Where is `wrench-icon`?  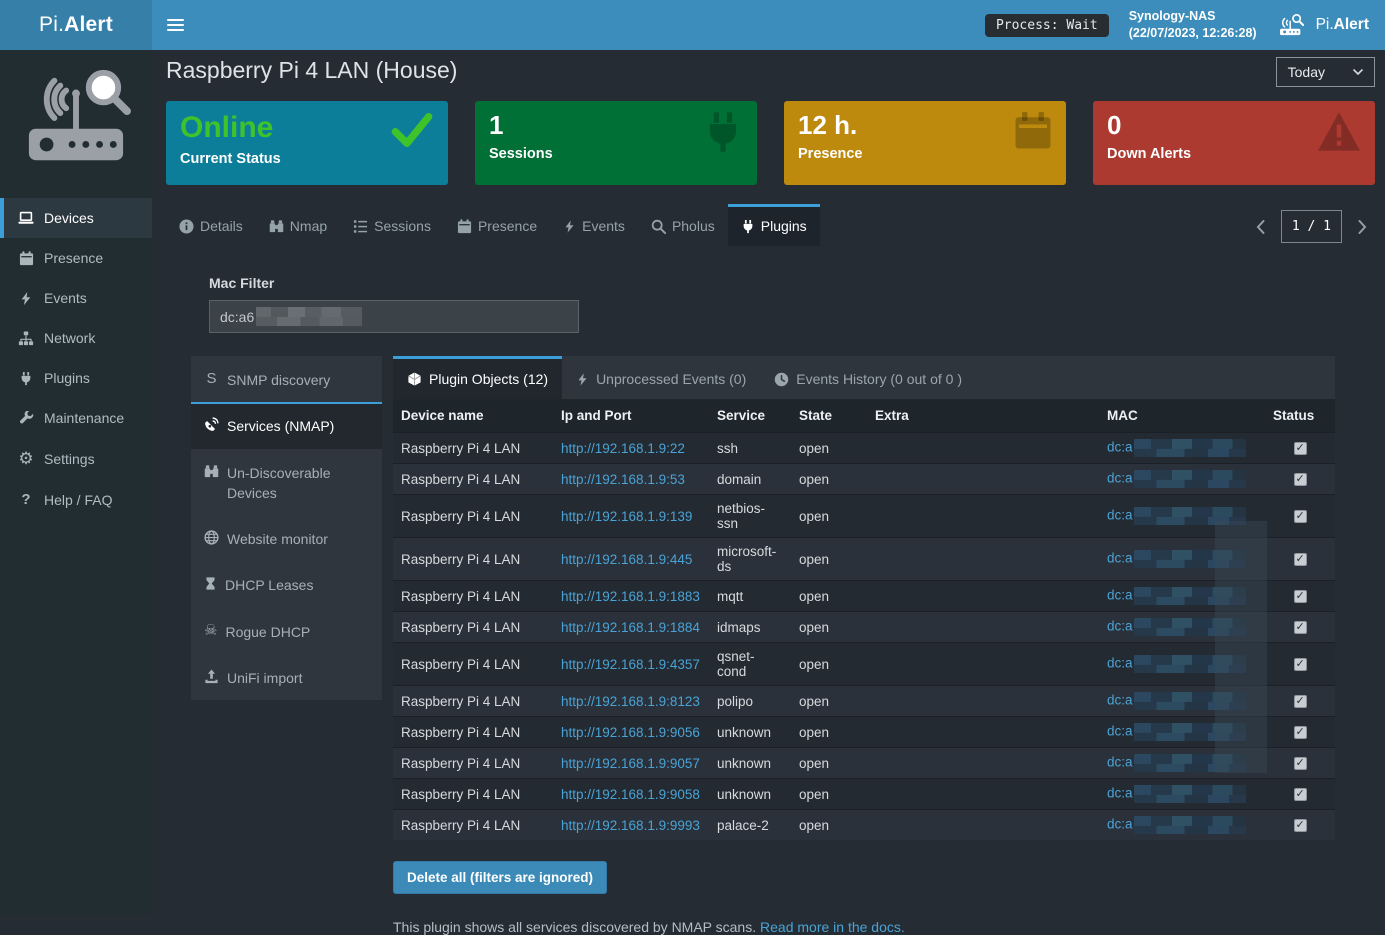 wrench-icon is located at coordinates (26, 418).